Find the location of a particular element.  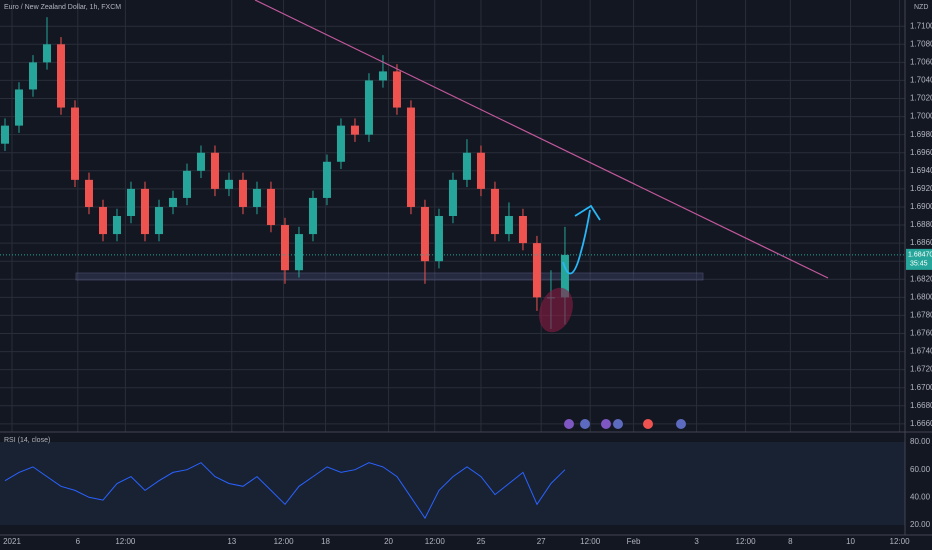

y-tick-label: 1.67600 is located at coordinates (921, 333).